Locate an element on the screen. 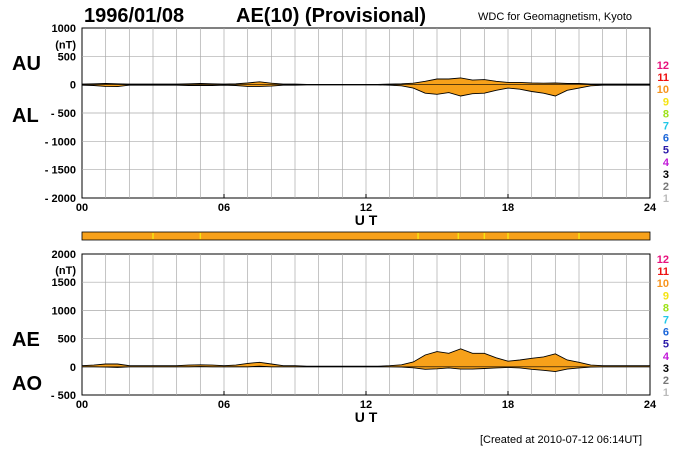 This screenshot has height=450, width=700. status-bar-fill is located at coordinates (366, 236).